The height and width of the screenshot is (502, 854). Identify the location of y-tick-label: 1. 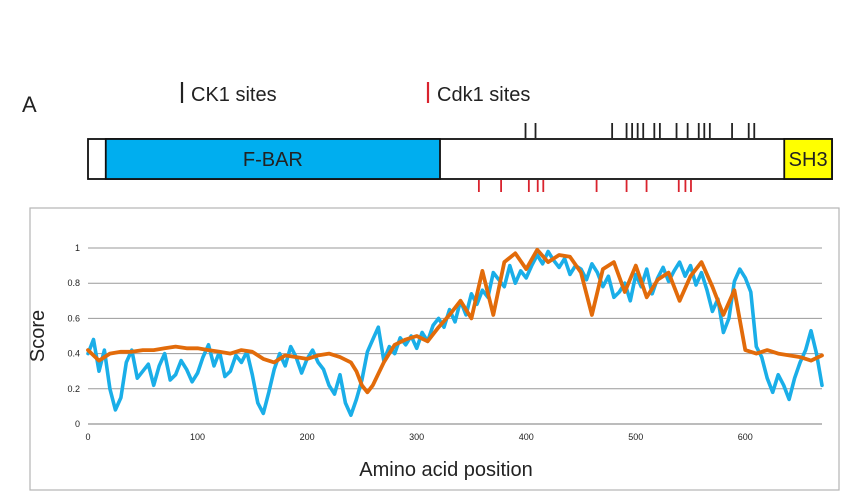
(77, 248).